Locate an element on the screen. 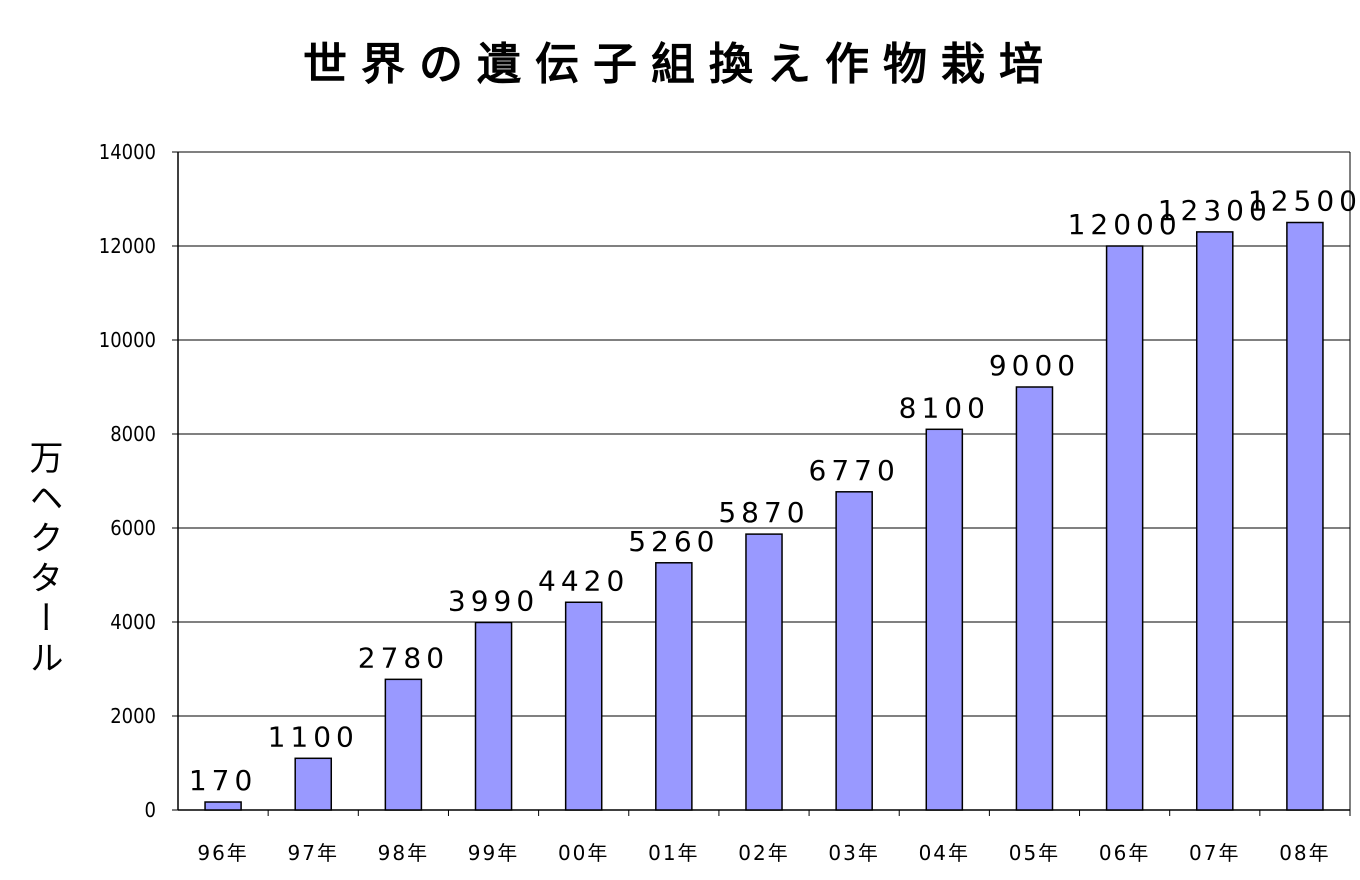 The width and height of the screenshot is (1360, 880). x-tick-label: 96年 is located at coordinates (222, 853).